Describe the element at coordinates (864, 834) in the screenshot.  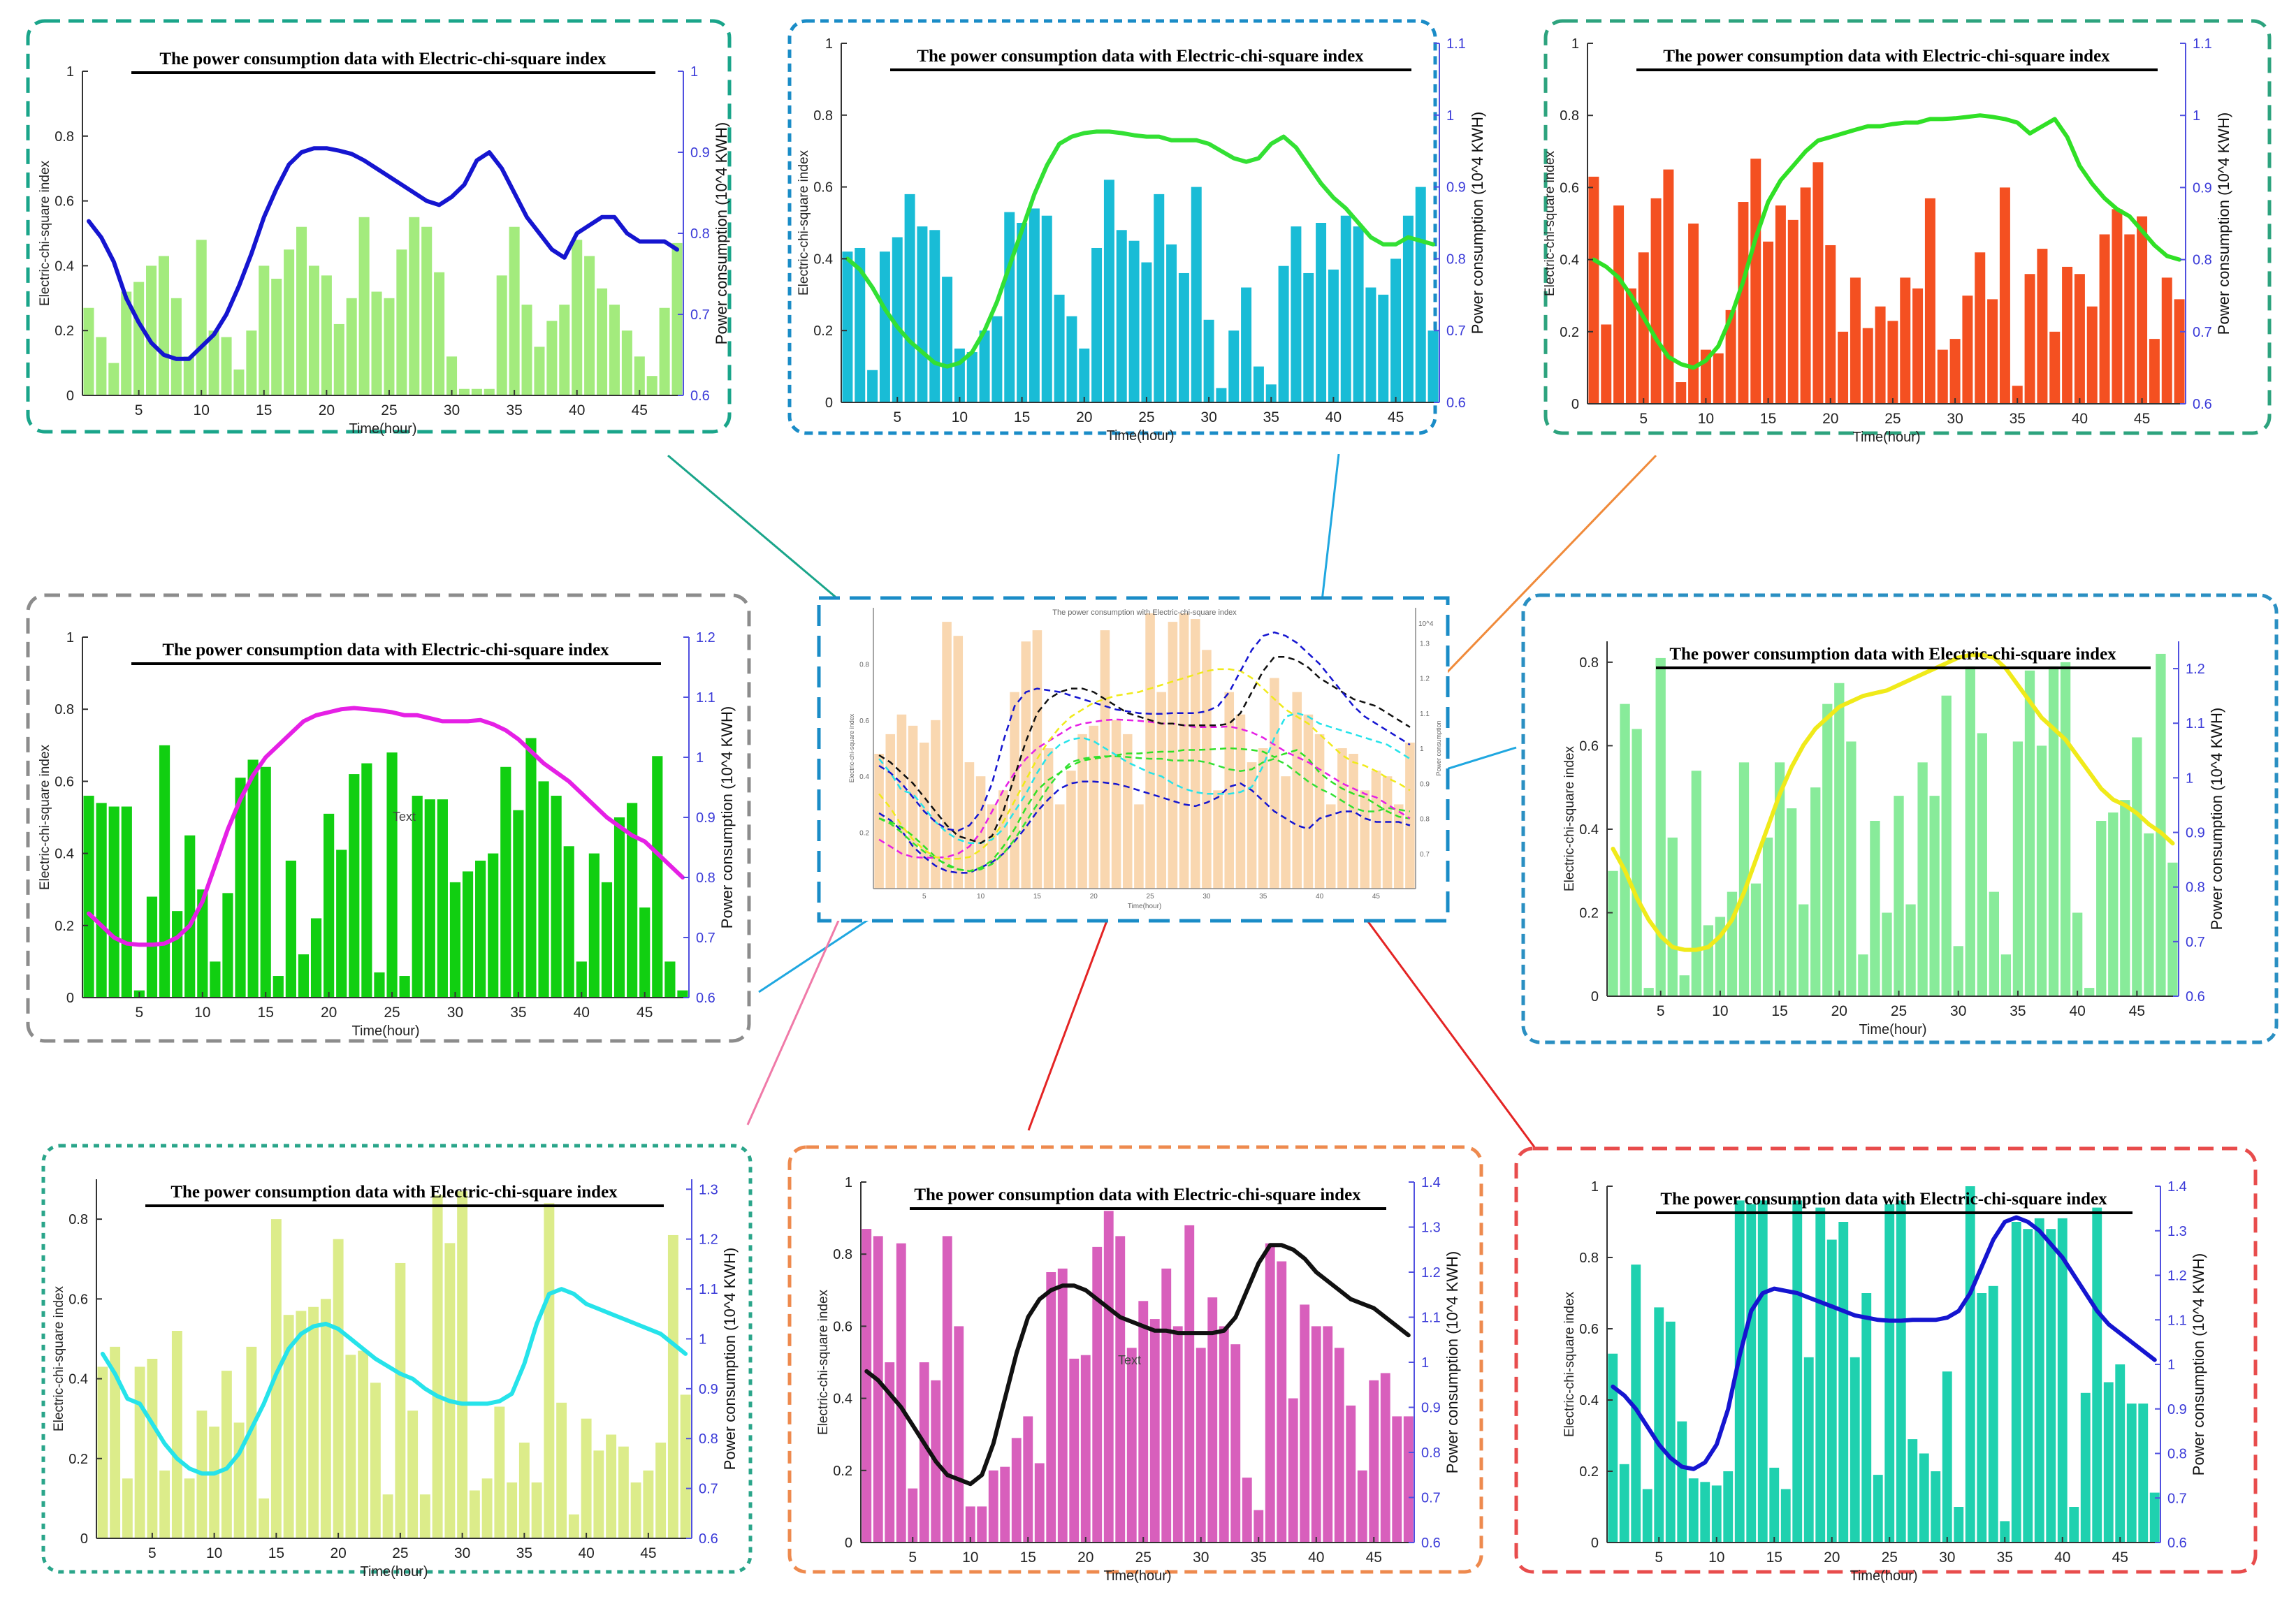
I see `center-ytick-label: 0.2` at that location.